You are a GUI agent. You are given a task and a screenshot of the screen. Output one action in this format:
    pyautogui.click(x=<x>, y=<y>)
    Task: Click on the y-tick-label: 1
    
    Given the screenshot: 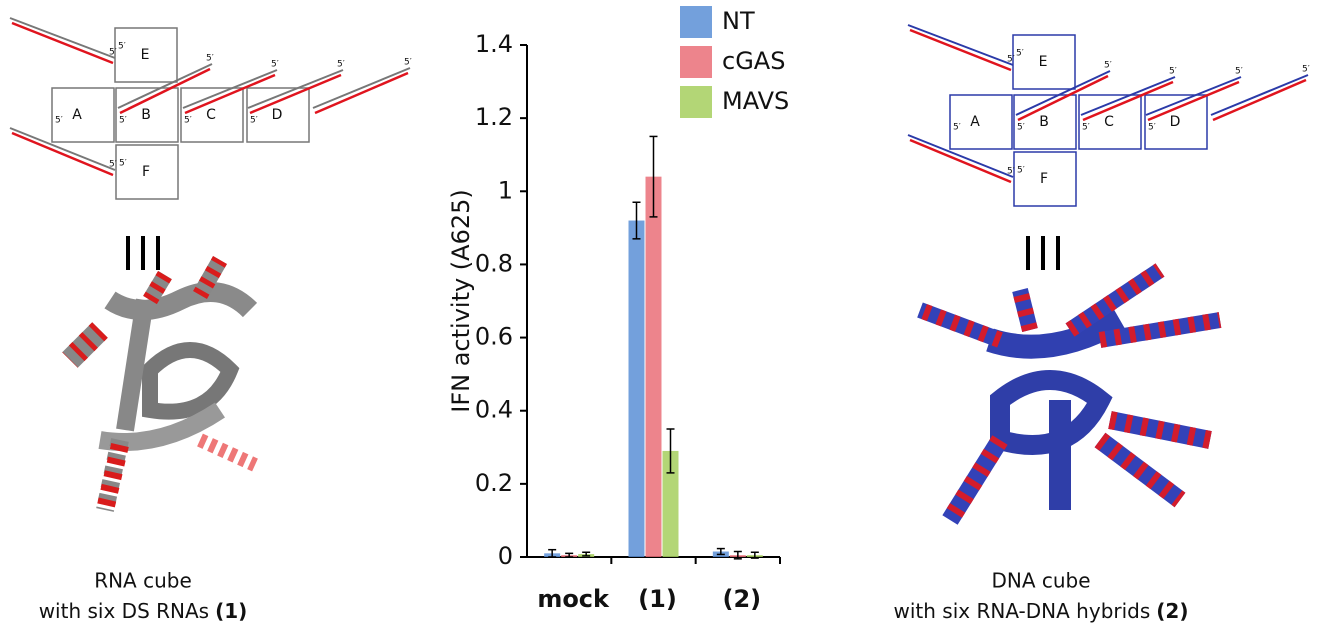 What is the action you would take?
    pyautogui.click(x=505, y=190)
    